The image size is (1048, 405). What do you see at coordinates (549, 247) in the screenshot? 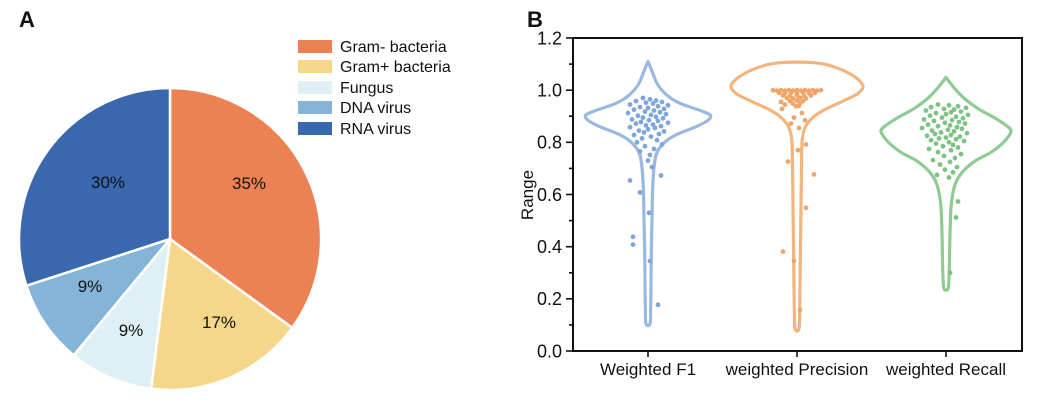
I see `y-tick-label: 0.4` at bounding box center [549, 247].